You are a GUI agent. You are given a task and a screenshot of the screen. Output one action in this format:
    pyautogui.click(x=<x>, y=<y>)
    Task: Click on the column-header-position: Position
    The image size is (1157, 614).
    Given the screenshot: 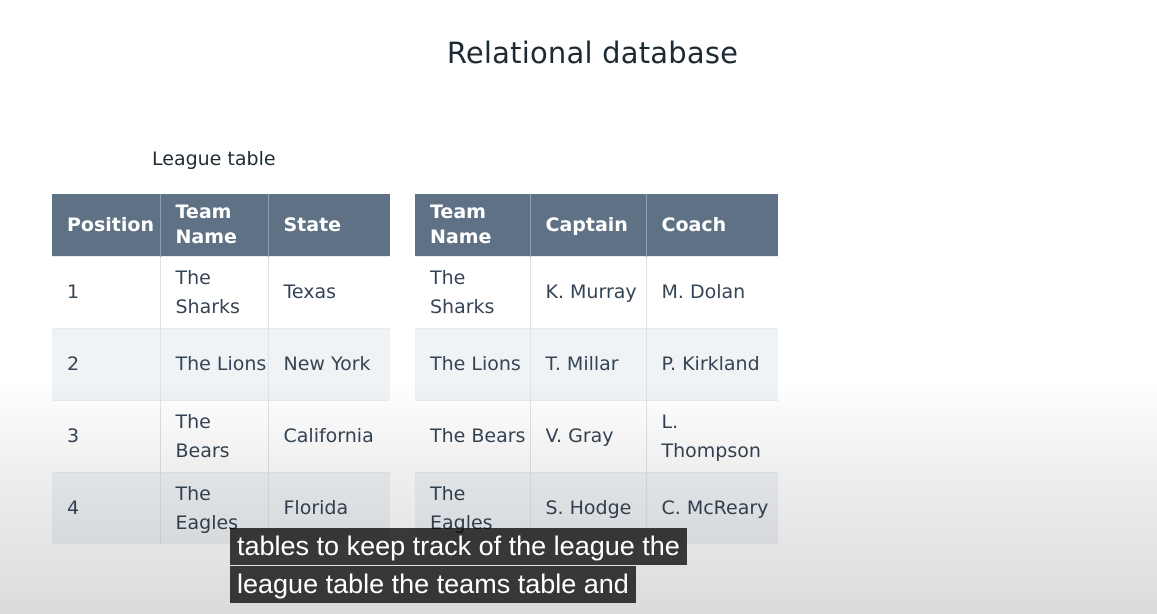 What is the action you would take?
    pyautogui.click(x=106, y=225)
    